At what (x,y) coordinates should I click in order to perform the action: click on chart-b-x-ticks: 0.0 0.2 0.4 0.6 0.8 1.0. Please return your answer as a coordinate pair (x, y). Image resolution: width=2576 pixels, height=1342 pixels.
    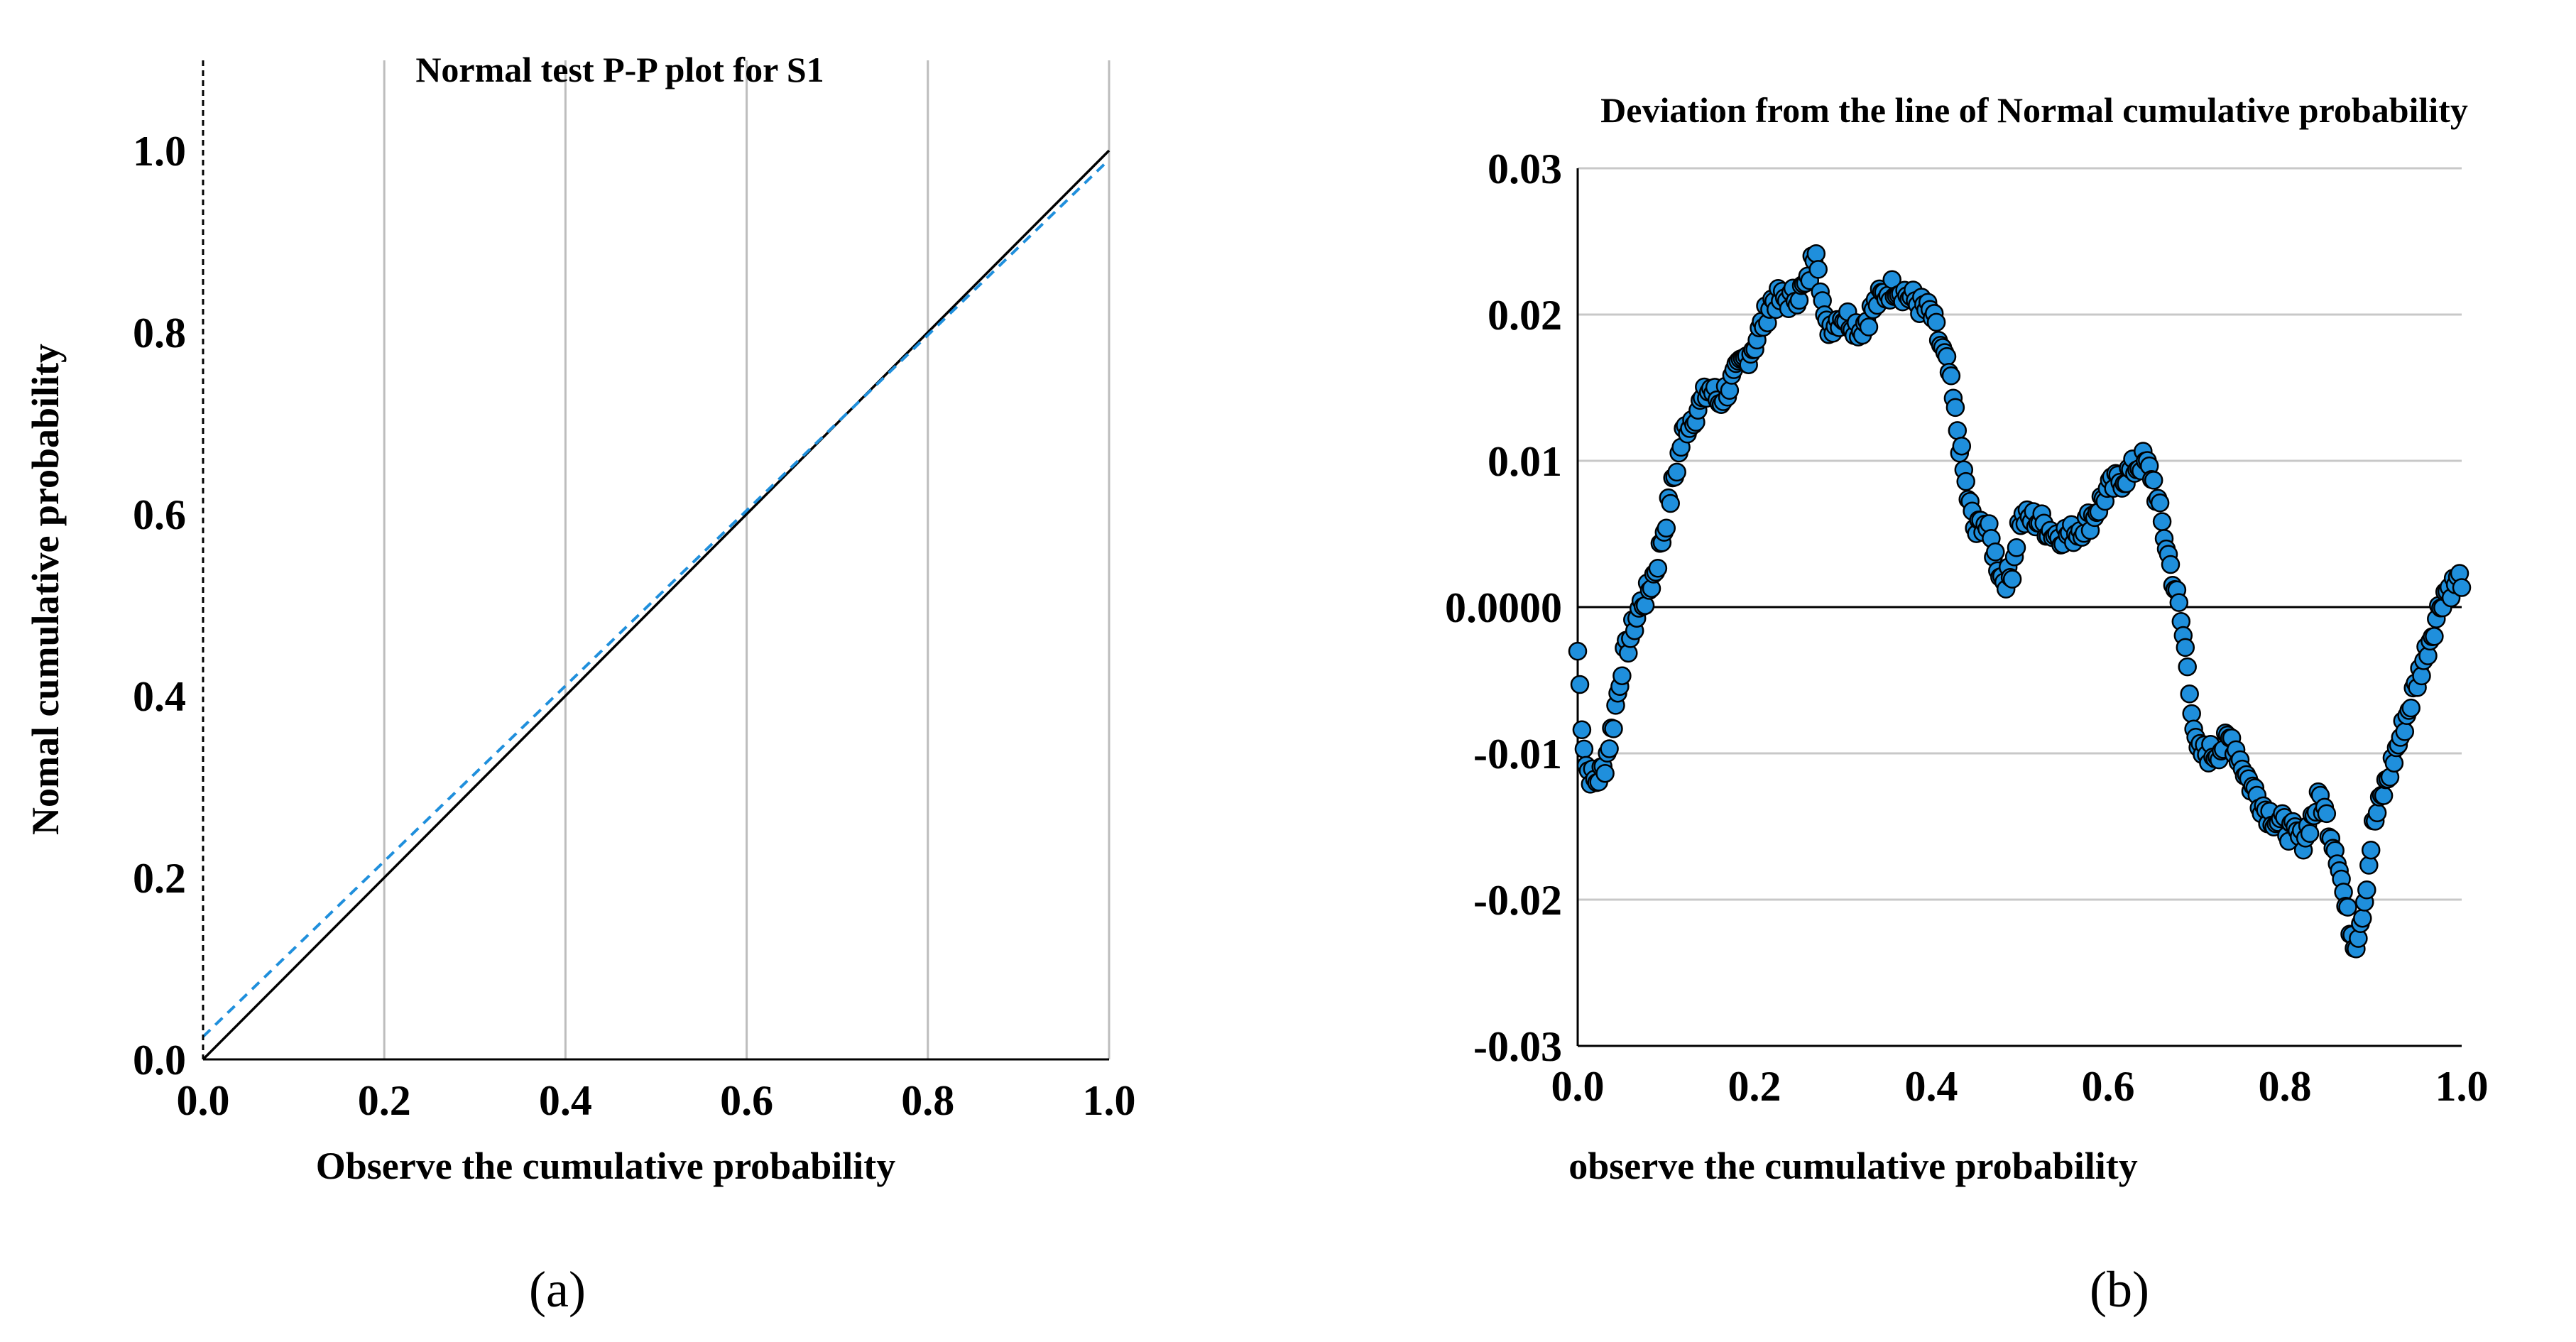
    Looking at the image, I should click on (2020, 1086).